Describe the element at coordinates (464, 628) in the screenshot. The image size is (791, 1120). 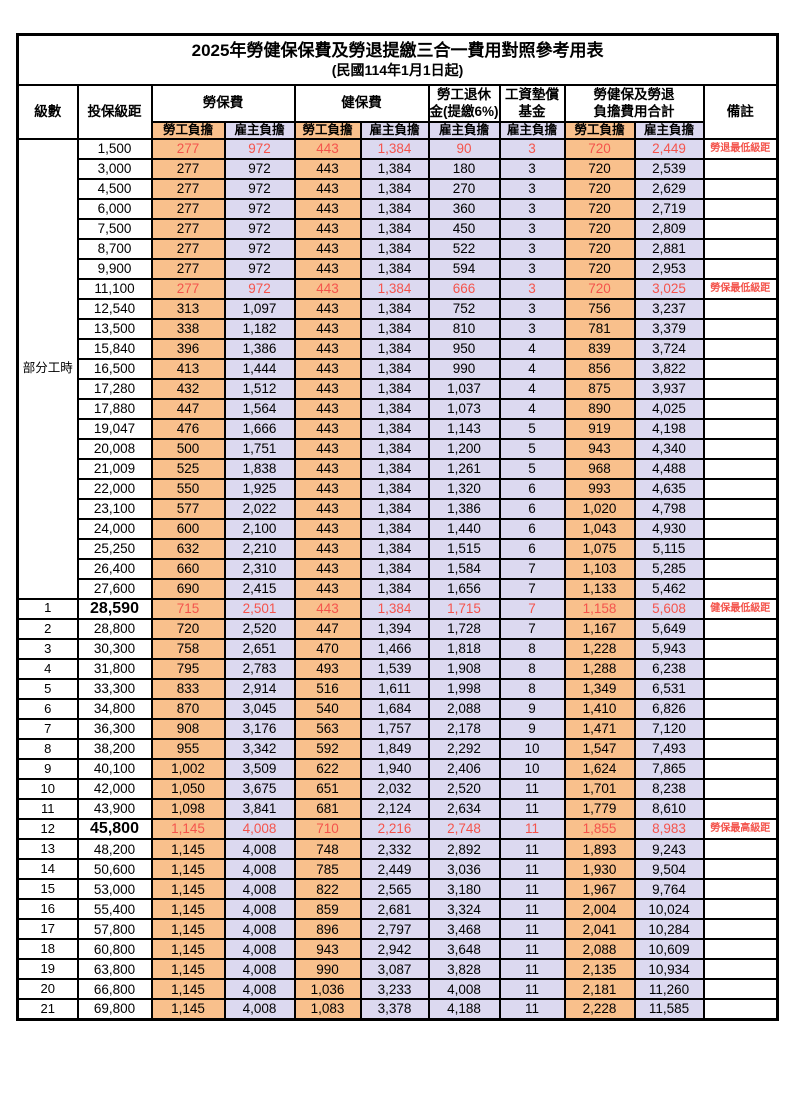
I see `pension-employer-cell: 1,728` at that location.